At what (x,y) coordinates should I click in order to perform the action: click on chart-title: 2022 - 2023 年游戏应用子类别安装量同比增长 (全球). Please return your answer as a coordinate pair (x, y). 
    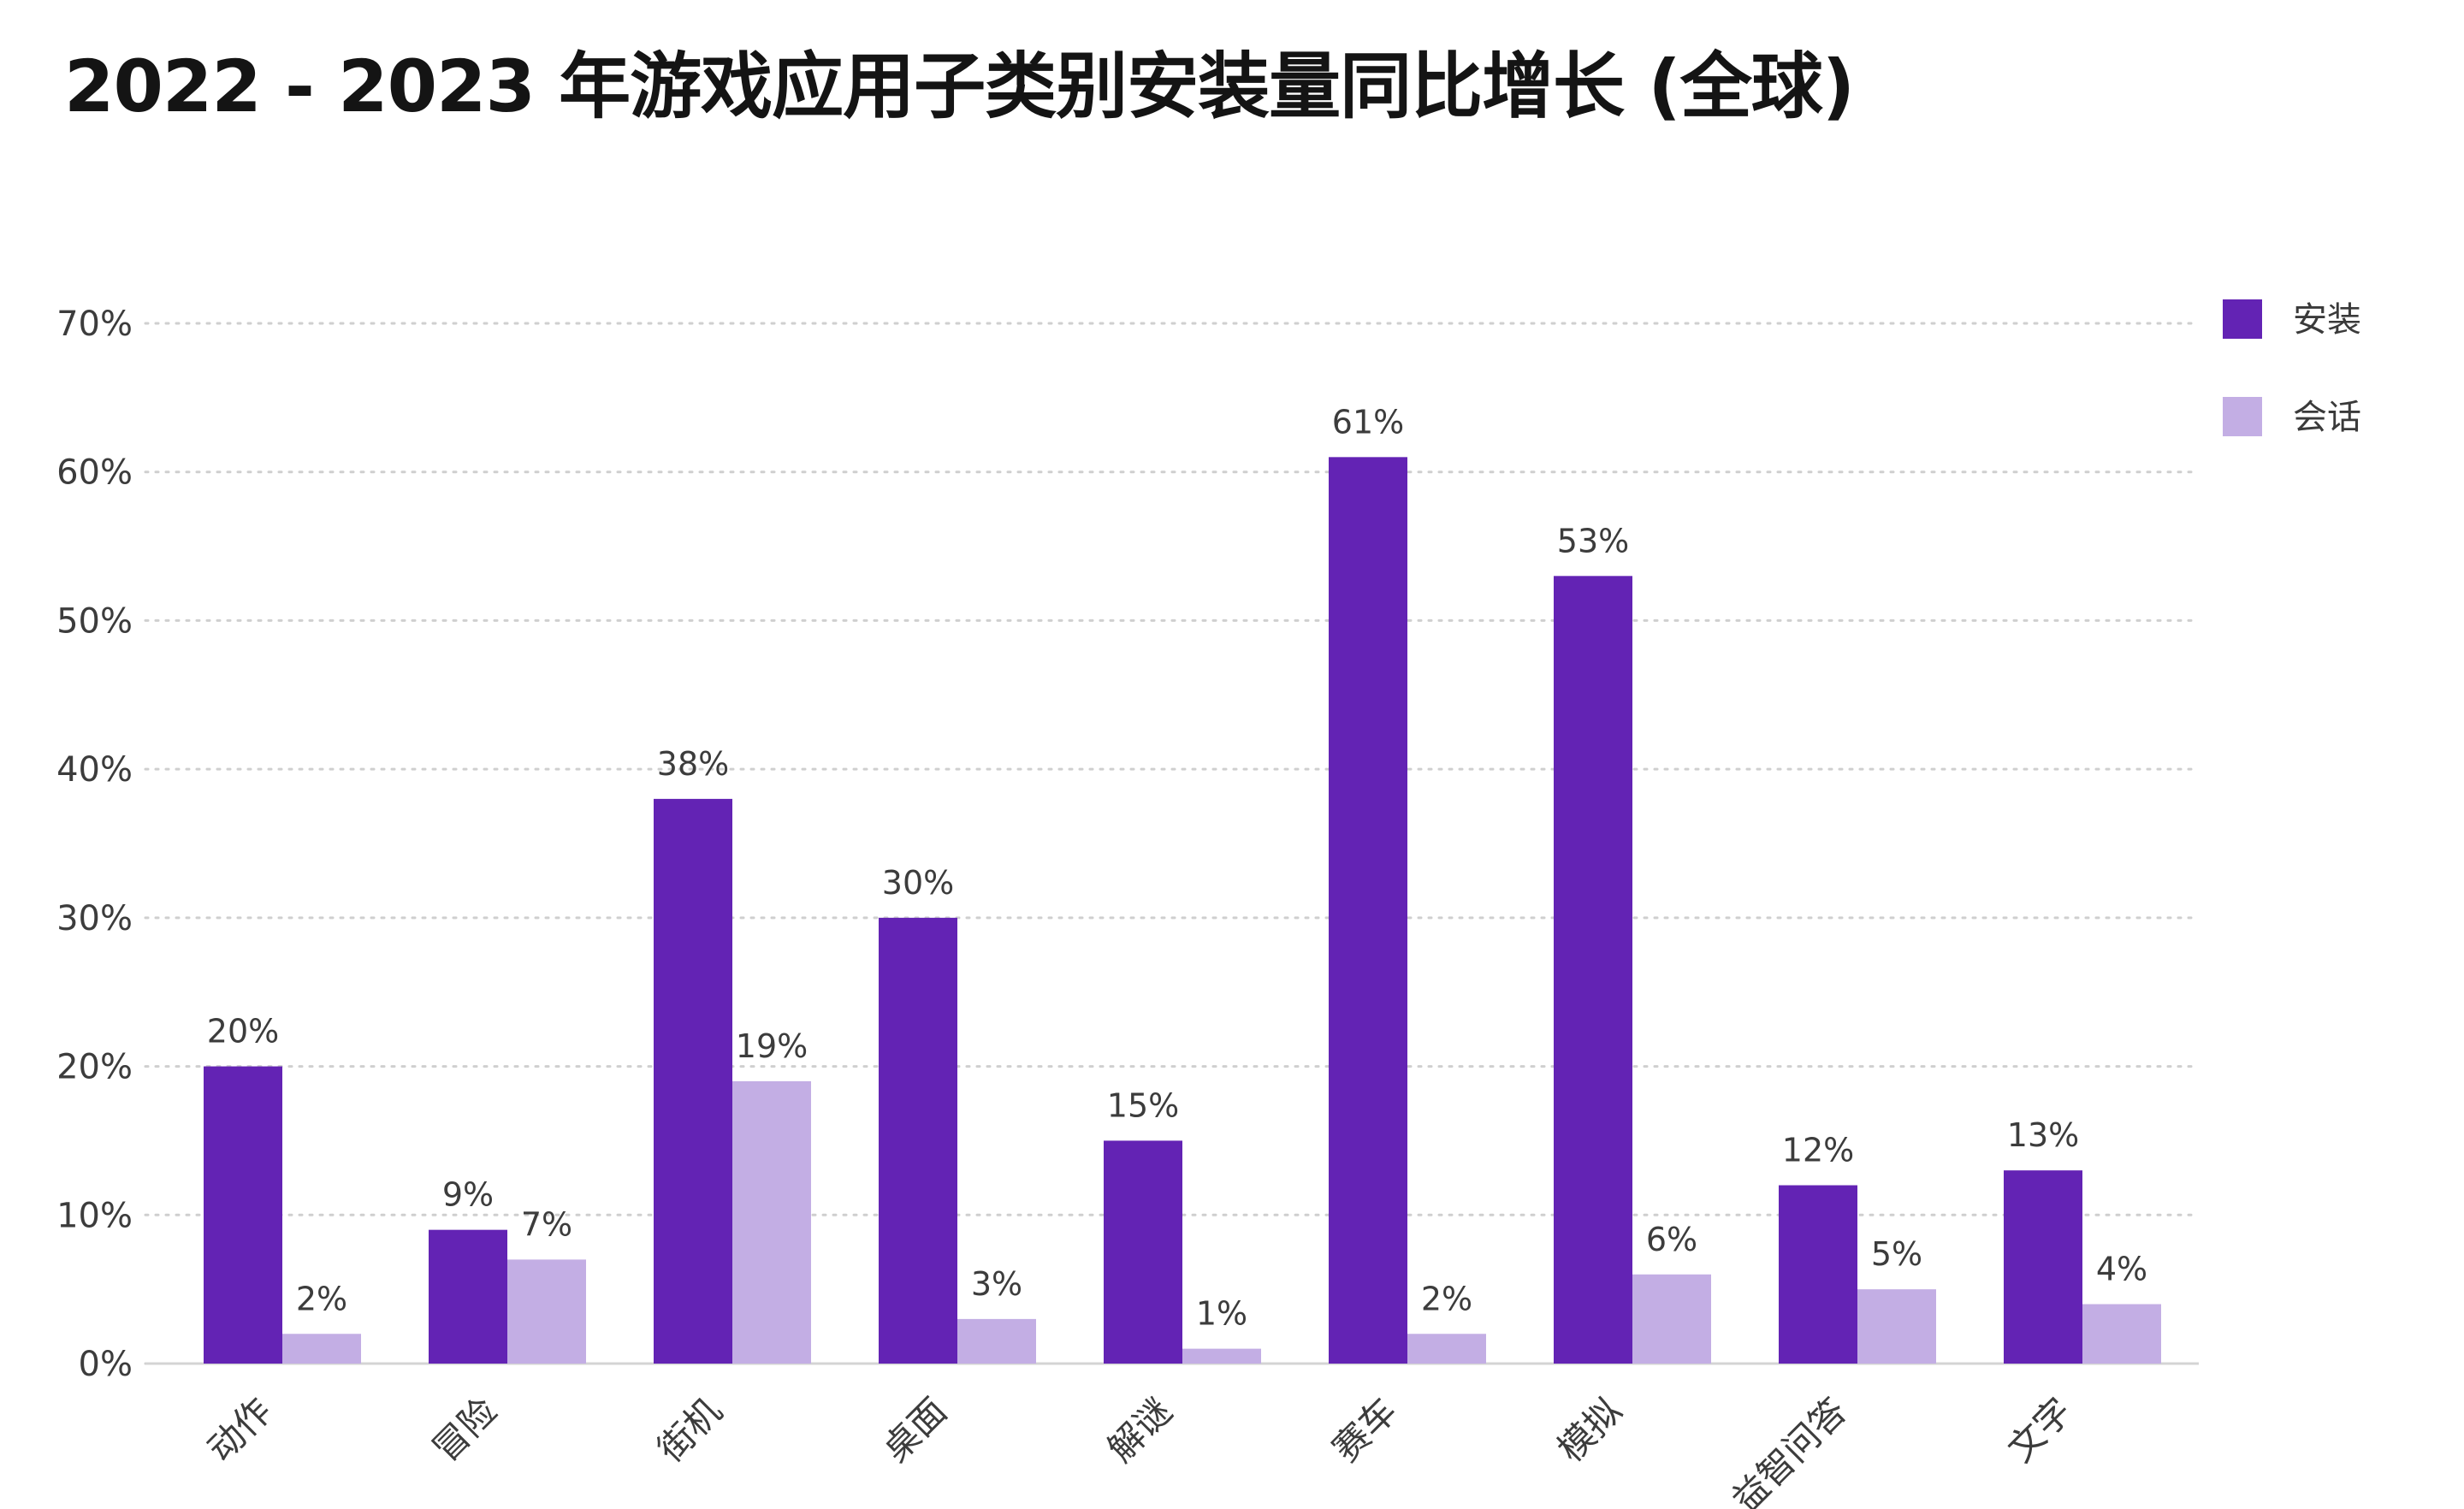
    Looking at the image, I should click on (959, 86).